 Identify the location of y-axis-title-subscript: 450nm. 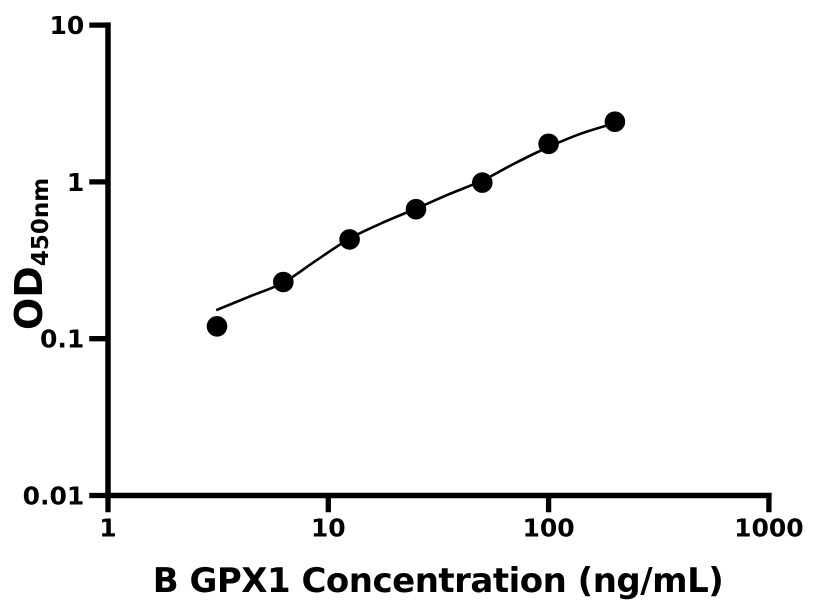
(41, 222).